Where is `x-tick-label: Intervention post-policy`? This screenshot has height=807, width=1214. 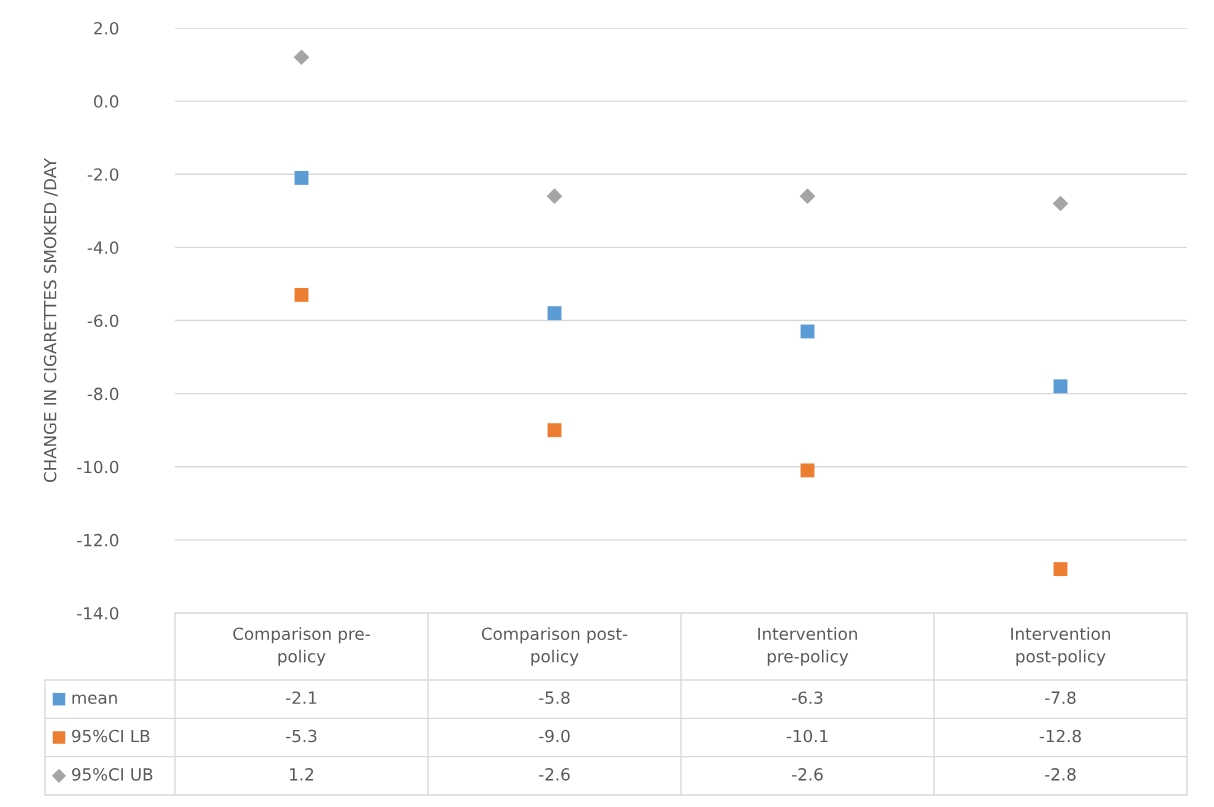
x-tick-label: Intervention post-policy is located at coordinates (1060, 646).